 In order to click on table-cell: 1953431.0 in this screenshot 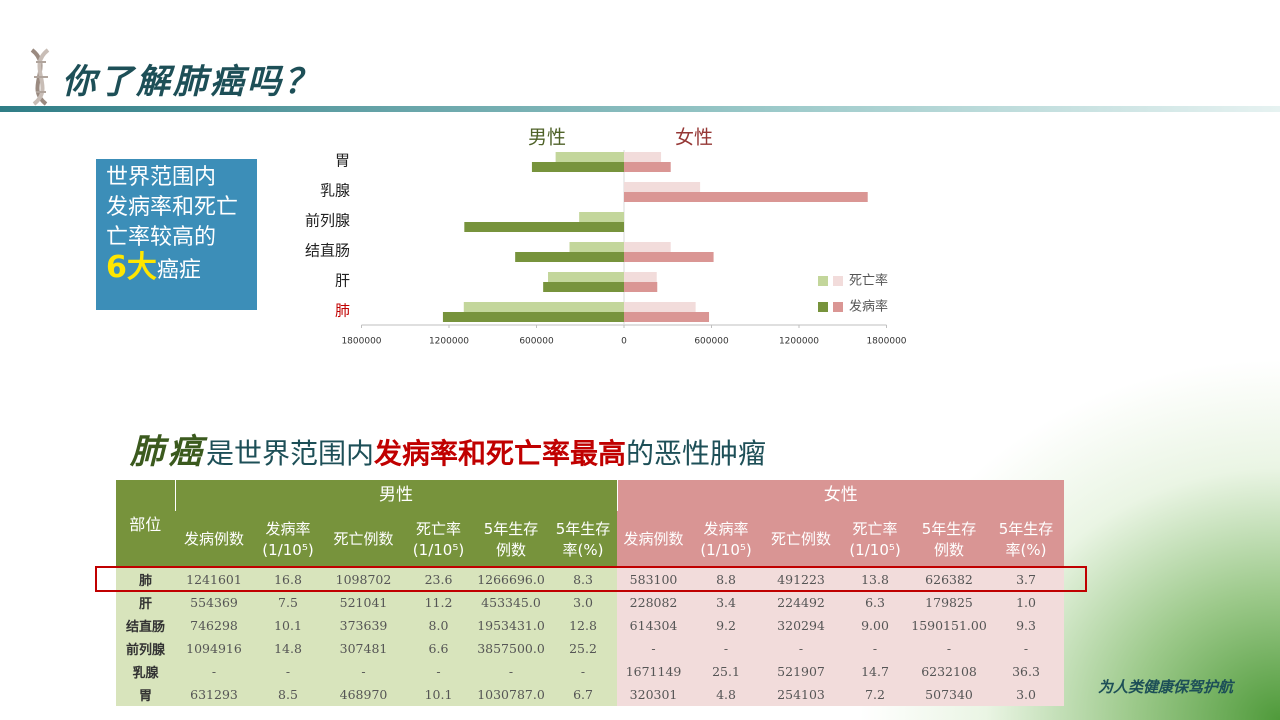, I will do `click(511, 625)`.